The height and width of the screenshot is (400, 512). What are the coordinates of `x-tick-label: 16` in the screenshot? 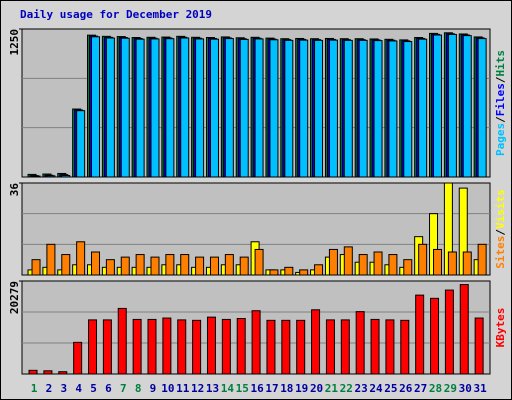 It's located at (257, 388).